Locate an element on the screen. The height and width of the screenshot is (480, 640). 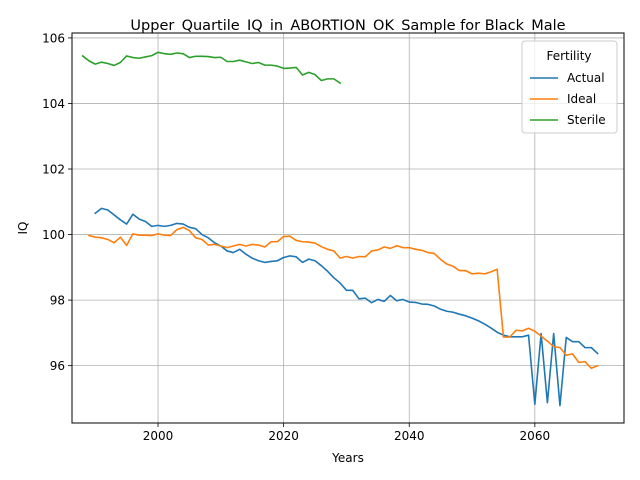
legend-label-sterile: Sterile is located at coordinates (586, 120).